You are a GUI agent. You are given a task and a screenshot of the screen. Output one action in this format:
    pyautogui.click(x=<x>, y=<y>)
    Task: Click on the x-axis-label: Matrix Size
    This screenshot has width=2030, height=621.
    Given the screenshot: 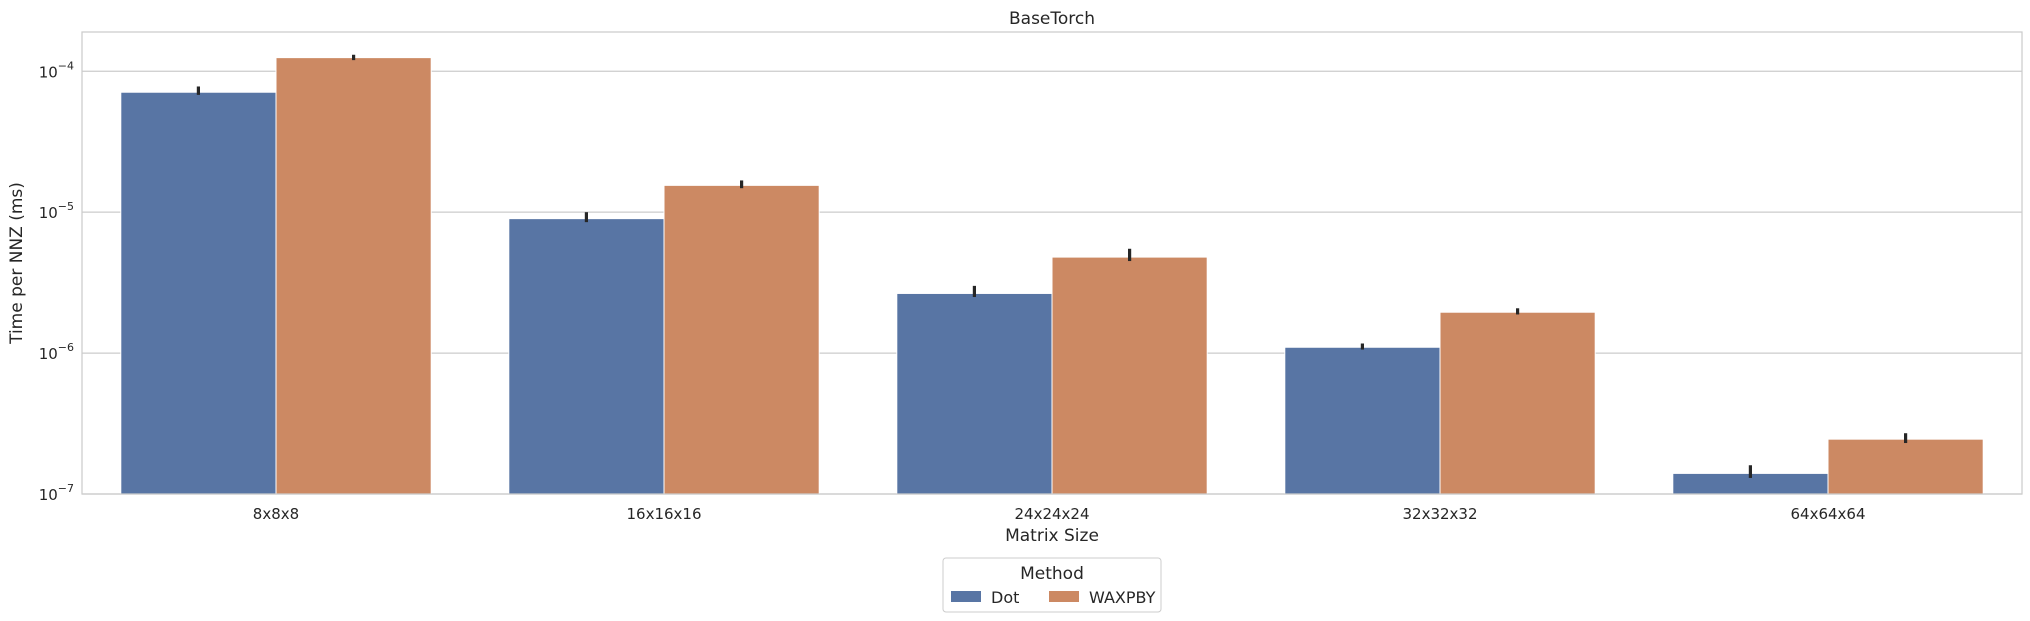 What is the action you would take?
    pyautogui.click(x=1052, y=536)
    